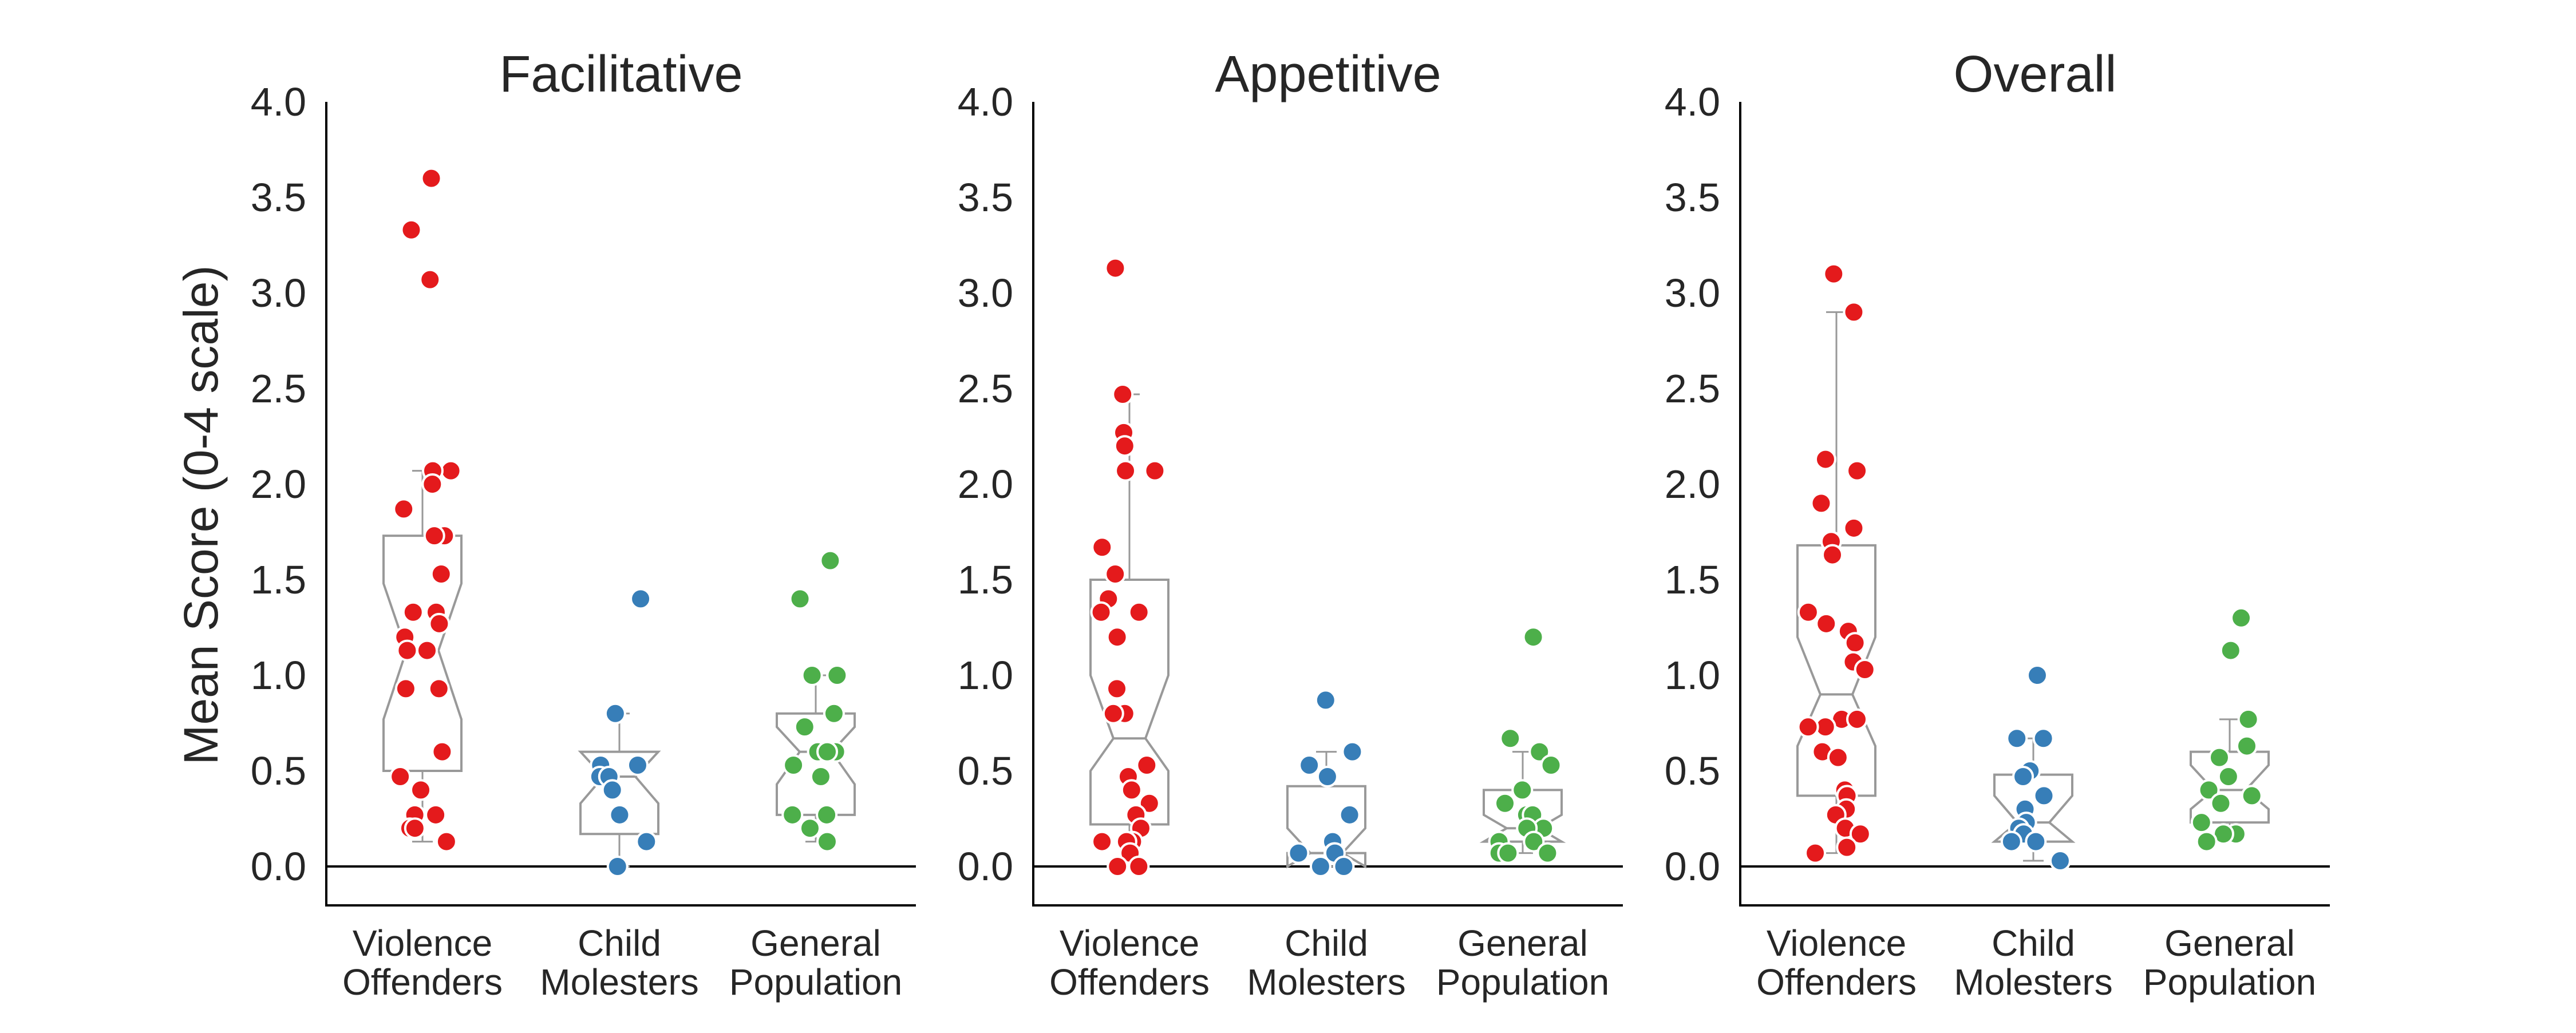  What do you see at coordinates (201, 515) in the screenshot?
I see `y-axis-label: Mean Score (0-4 scale)` at bounding box center [201, 515].